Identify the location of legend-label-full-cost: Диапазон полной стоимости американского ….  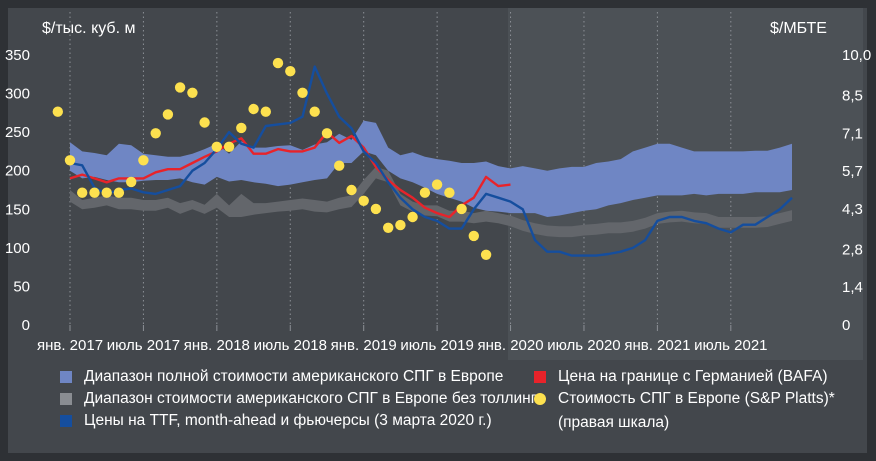
(294, 376).